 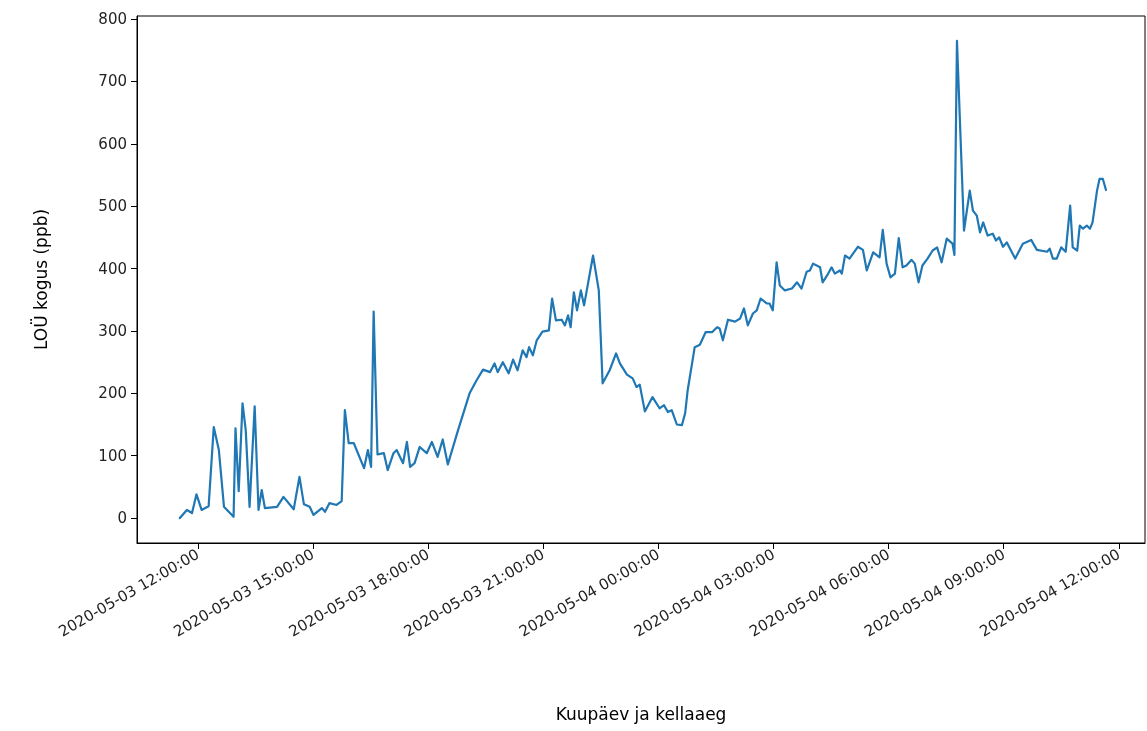 I want to click on y-tick-label: 400, so click(x=112, y=268).